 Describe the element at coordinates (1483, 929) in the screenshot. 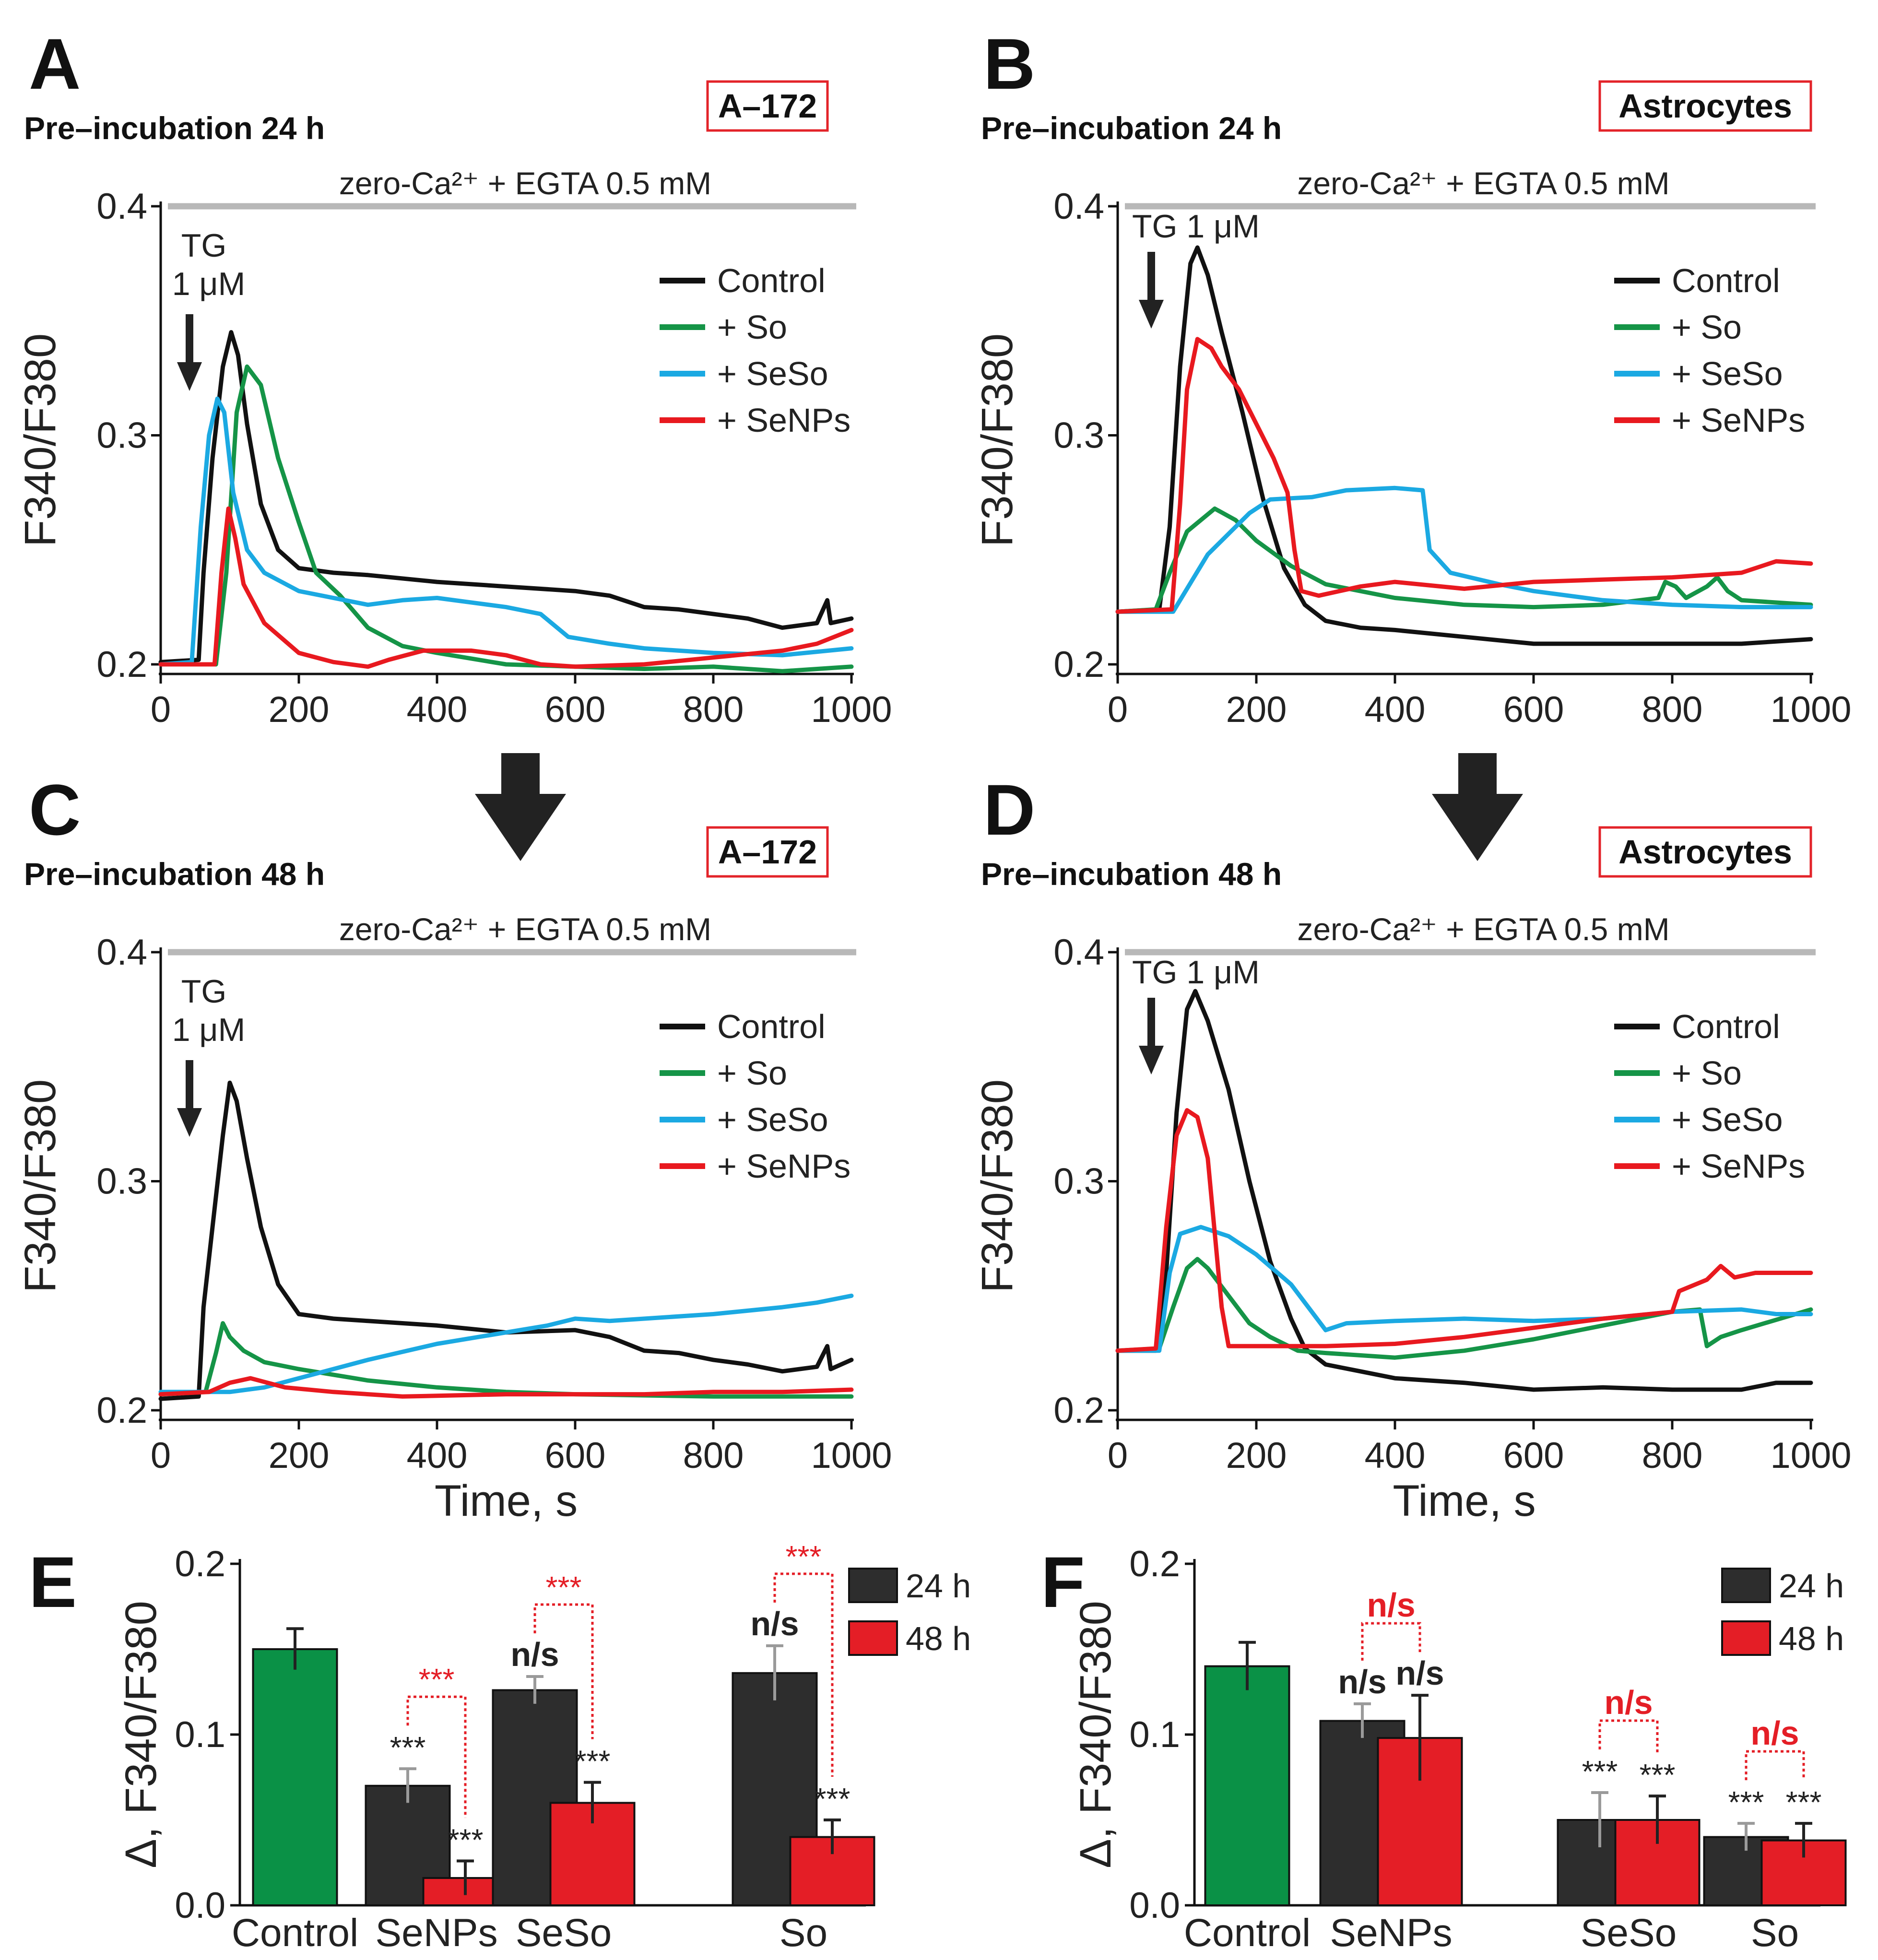

I see `condition-label: zero-Ca²⁺ + EGTA 0.5 mM` at that location.